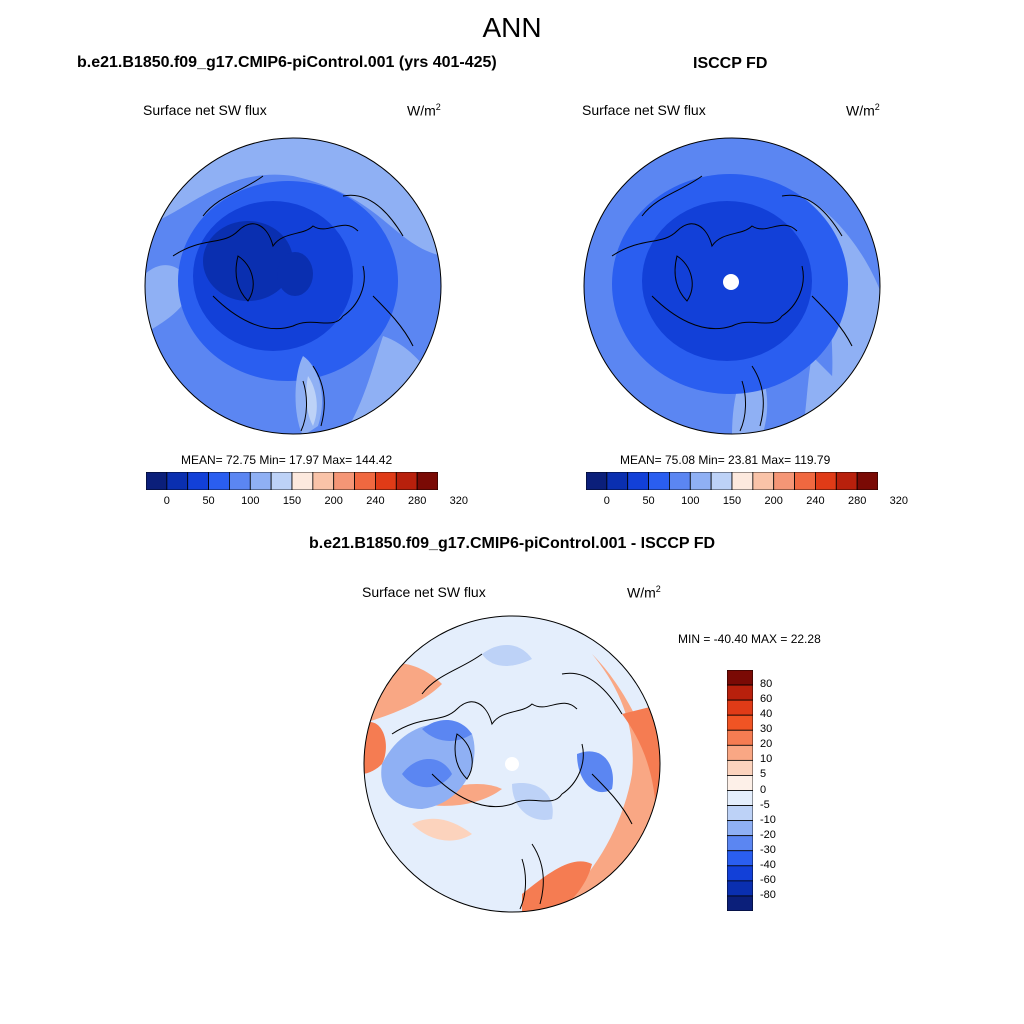  I want to click on panel1-stats: MEAN= 72.75 Min= 17.97 Max= 144.42, so click(287, 460).